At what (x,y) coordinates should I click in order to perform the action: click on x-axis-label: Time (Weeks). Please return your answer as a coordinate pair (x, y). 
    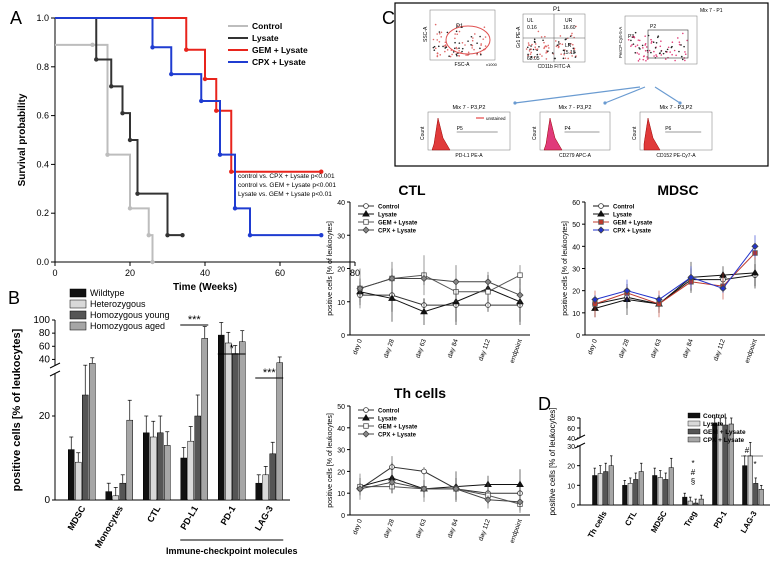
    Looking at the image, I should click on (205, 287).